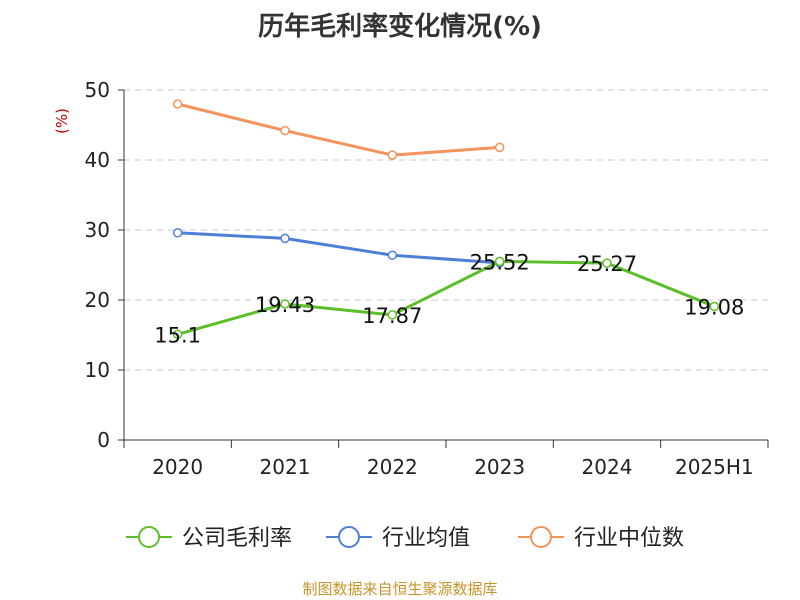 The height and width of the screenshot is (600, 800). What do you see at coordinates (97, 230) in the screenshot?
I see `y-tick-label: 30` at bounding box center [97, 230].